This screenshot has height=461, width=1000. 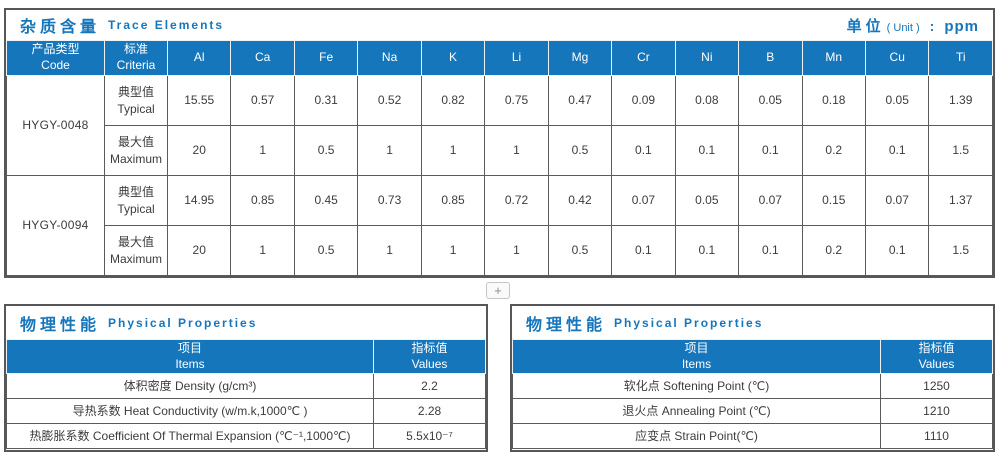 What do you see at coordinates (326, 200) in the screenshot?
I see `trace-value-cell: 0.45` at bounding box center [326, 200].